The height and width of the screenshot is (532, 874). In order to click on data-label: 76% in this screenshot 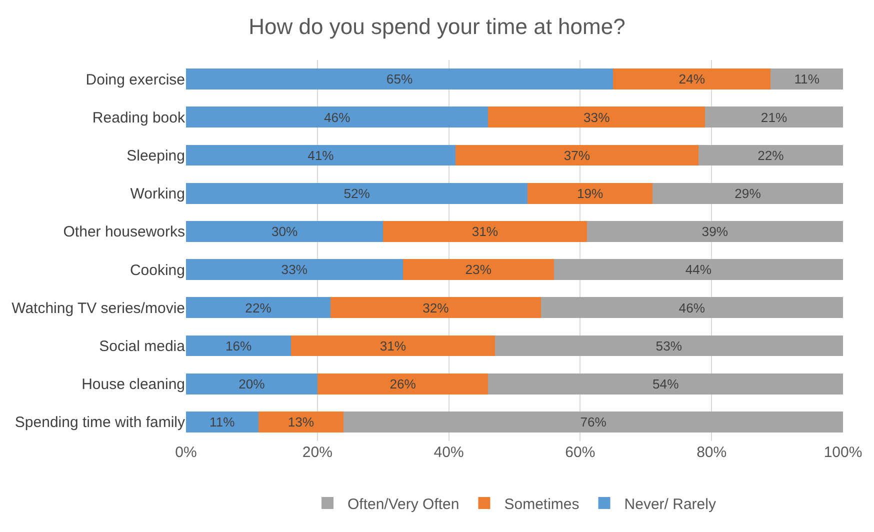, I will do `click(593, 422)`.